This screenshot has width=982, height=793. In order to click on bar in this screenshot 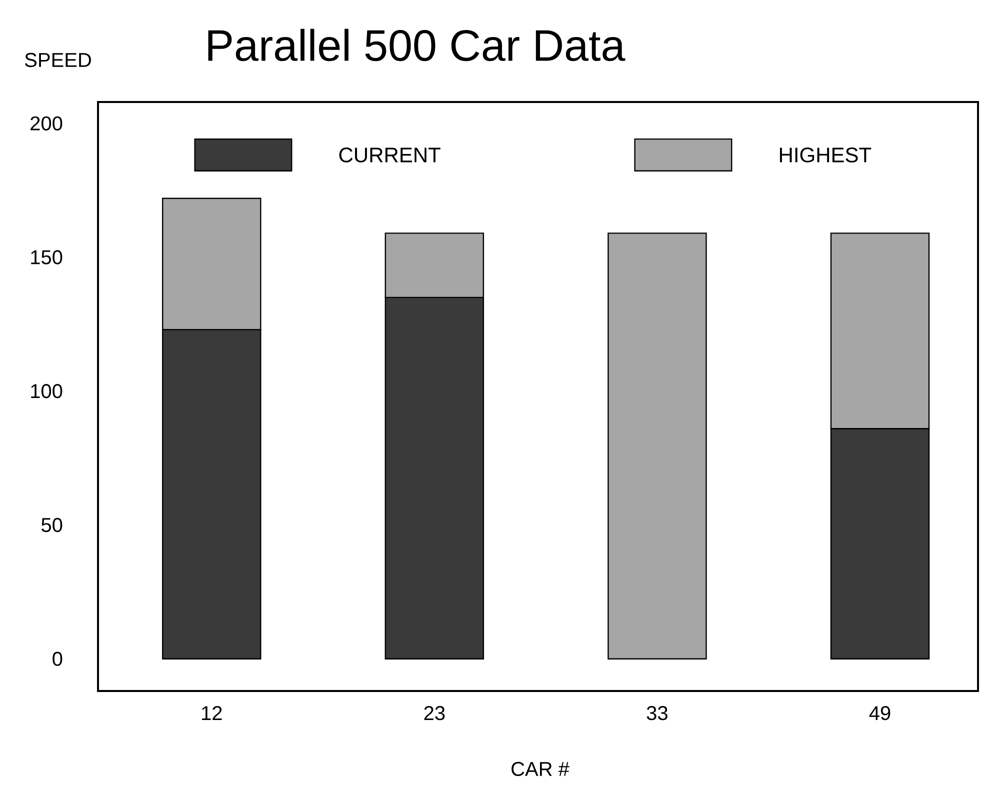, I will do `click(657, 446)`.